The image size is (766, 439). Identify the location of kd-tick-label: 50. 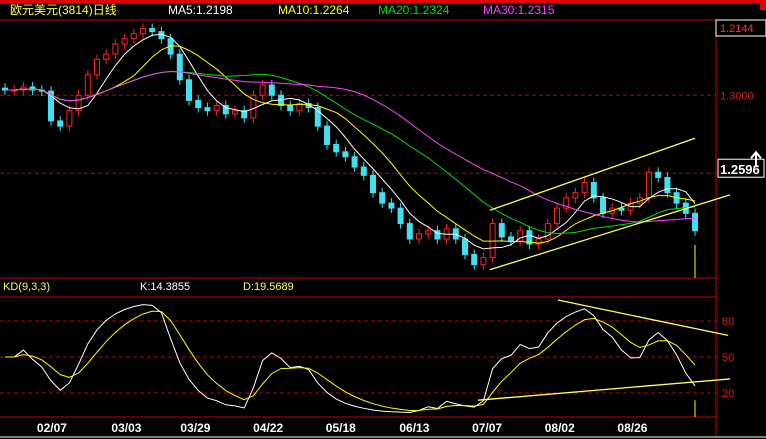
(728, 358).